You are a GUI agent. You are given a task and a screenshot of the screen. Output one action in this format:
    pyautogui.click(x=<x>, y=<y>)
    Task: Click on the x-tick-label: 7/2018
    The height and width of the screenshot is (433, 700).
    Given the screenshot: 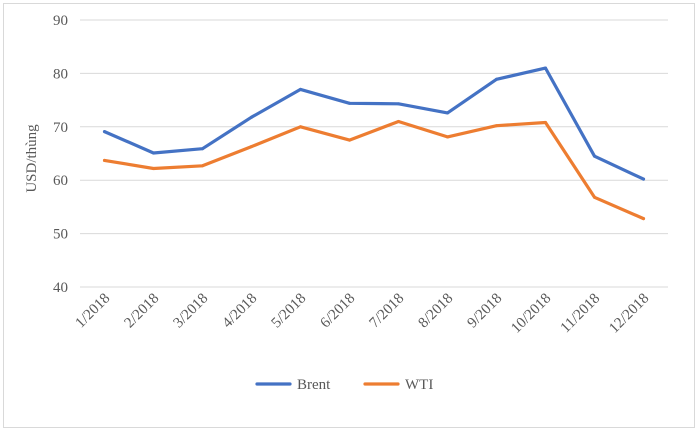 What is the action you would take?
    pyautogui.click(x=387, y=311)
    